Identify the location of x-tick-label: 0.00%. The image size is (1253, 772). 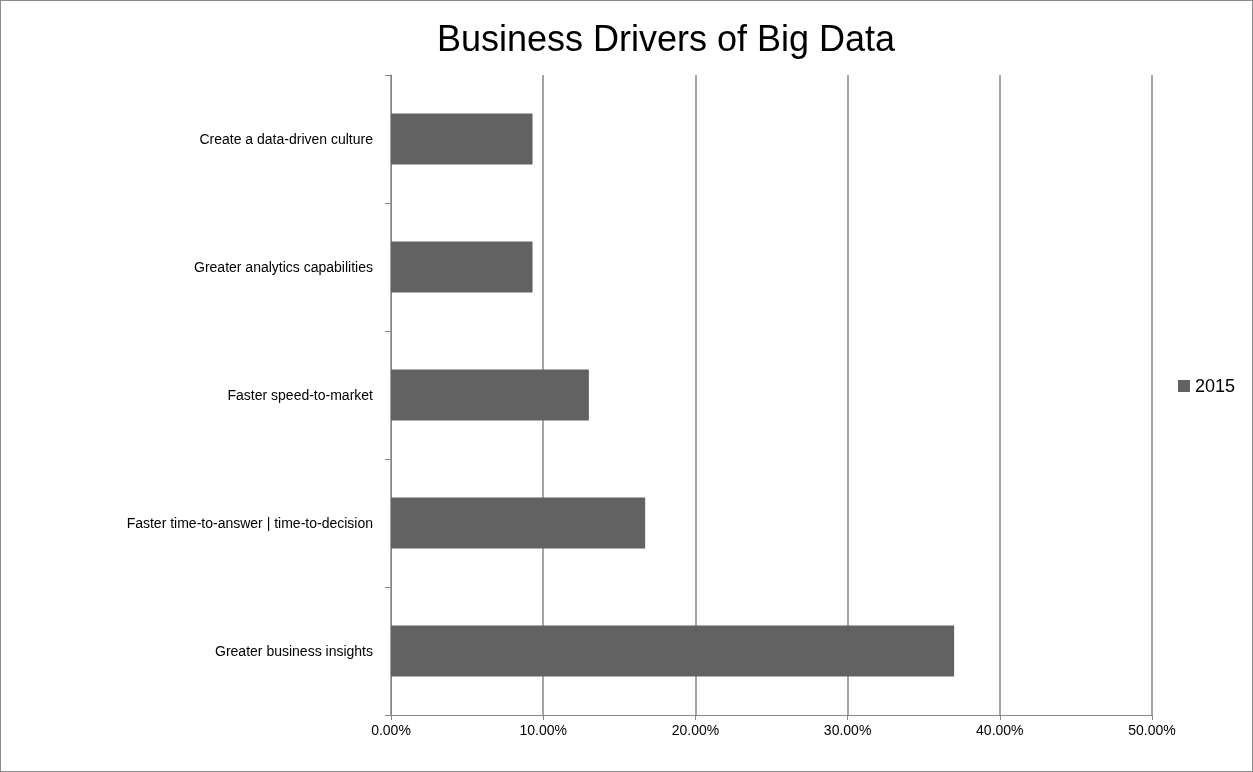
(391, 730).